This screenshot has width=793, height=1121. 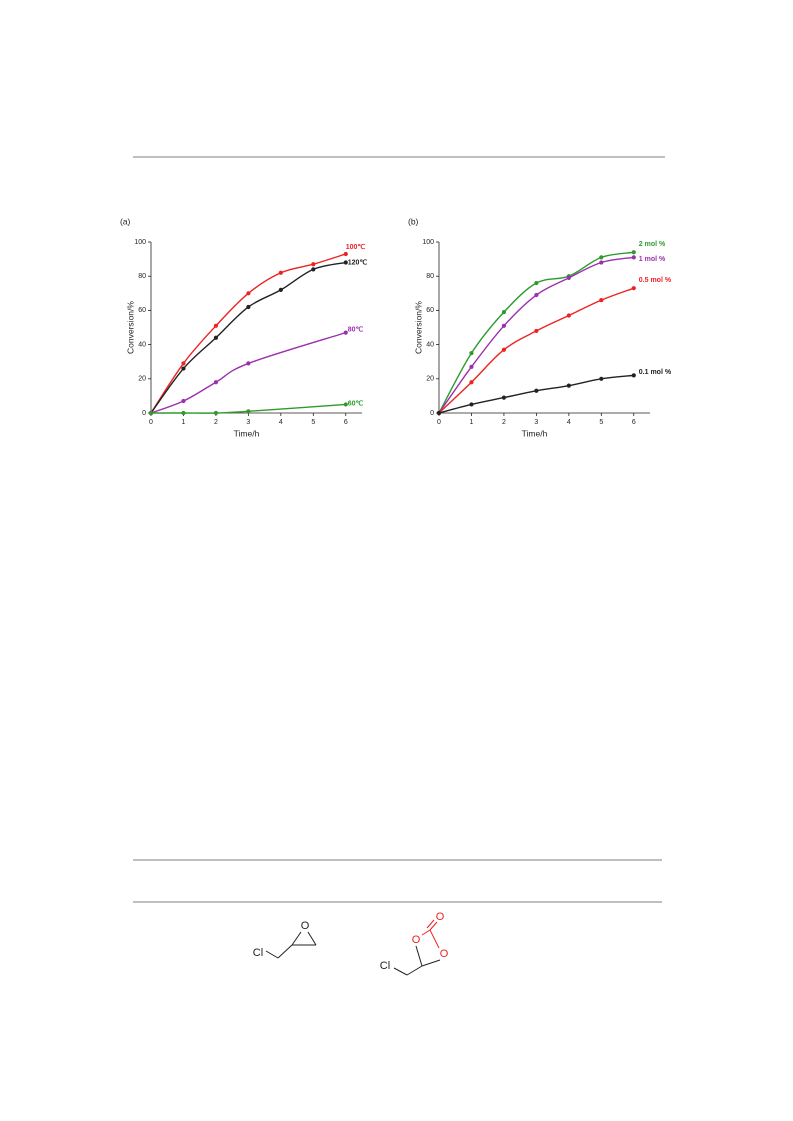 What do you see at coordinates (652, 244) in the screenshot?
I see `series-label: 2 mol %` at bounding box center [652, 244].